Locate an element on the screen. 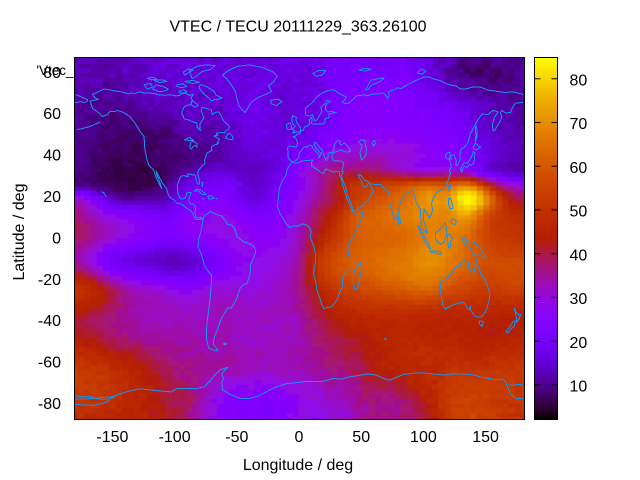  svg-text: 100 is located at coordinates (423, 437).